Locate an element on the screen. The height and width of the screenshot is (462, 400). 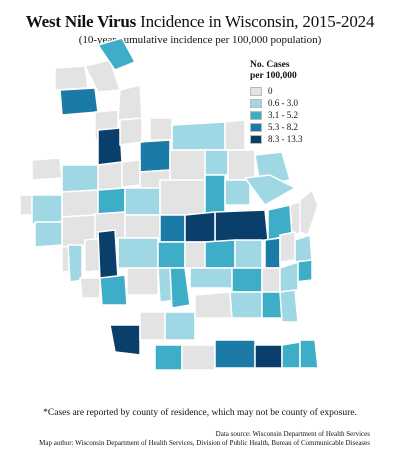
legend-item-1: 0.6 - 3.0 is located at coordinates (300, 103).